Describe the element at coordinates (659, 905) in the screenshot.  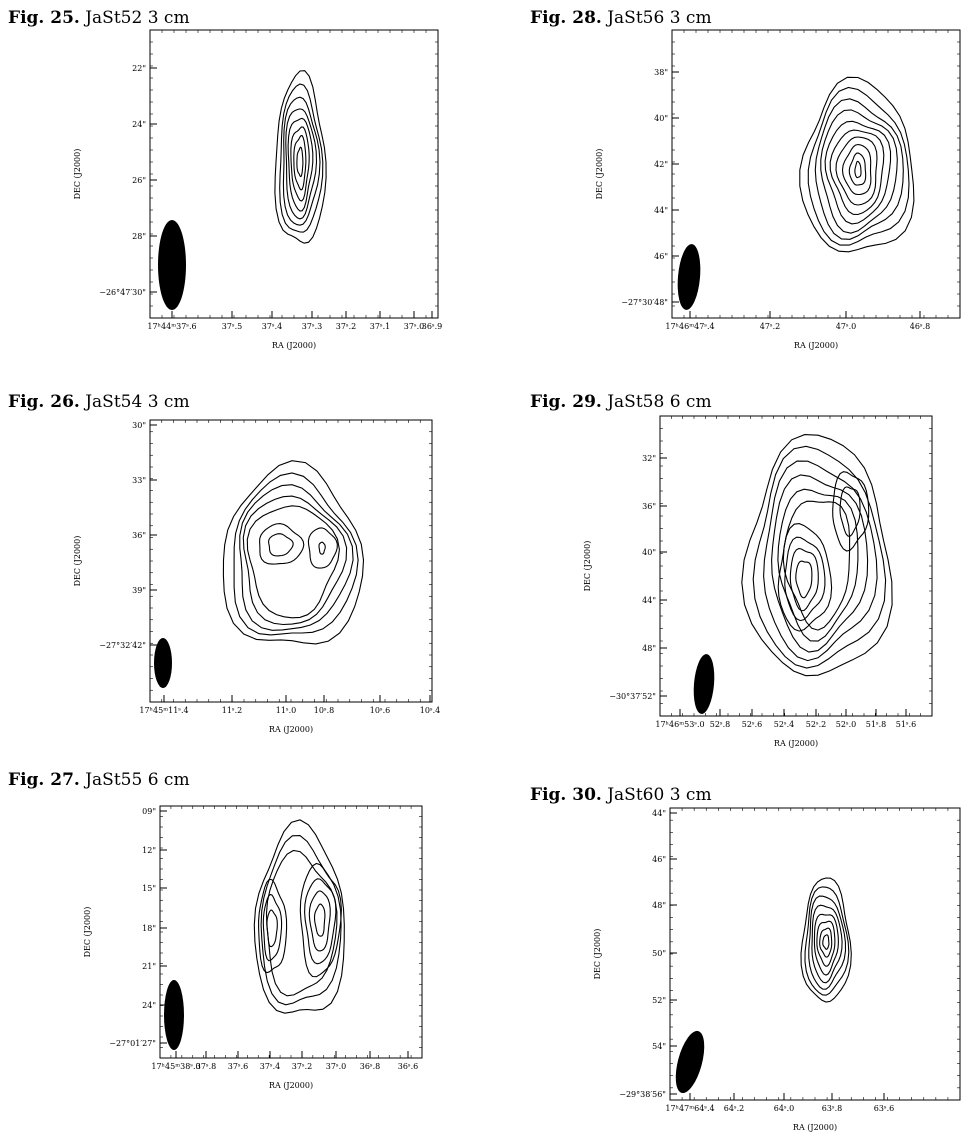
I see `fig30-ytick-label: 48"` at that location.